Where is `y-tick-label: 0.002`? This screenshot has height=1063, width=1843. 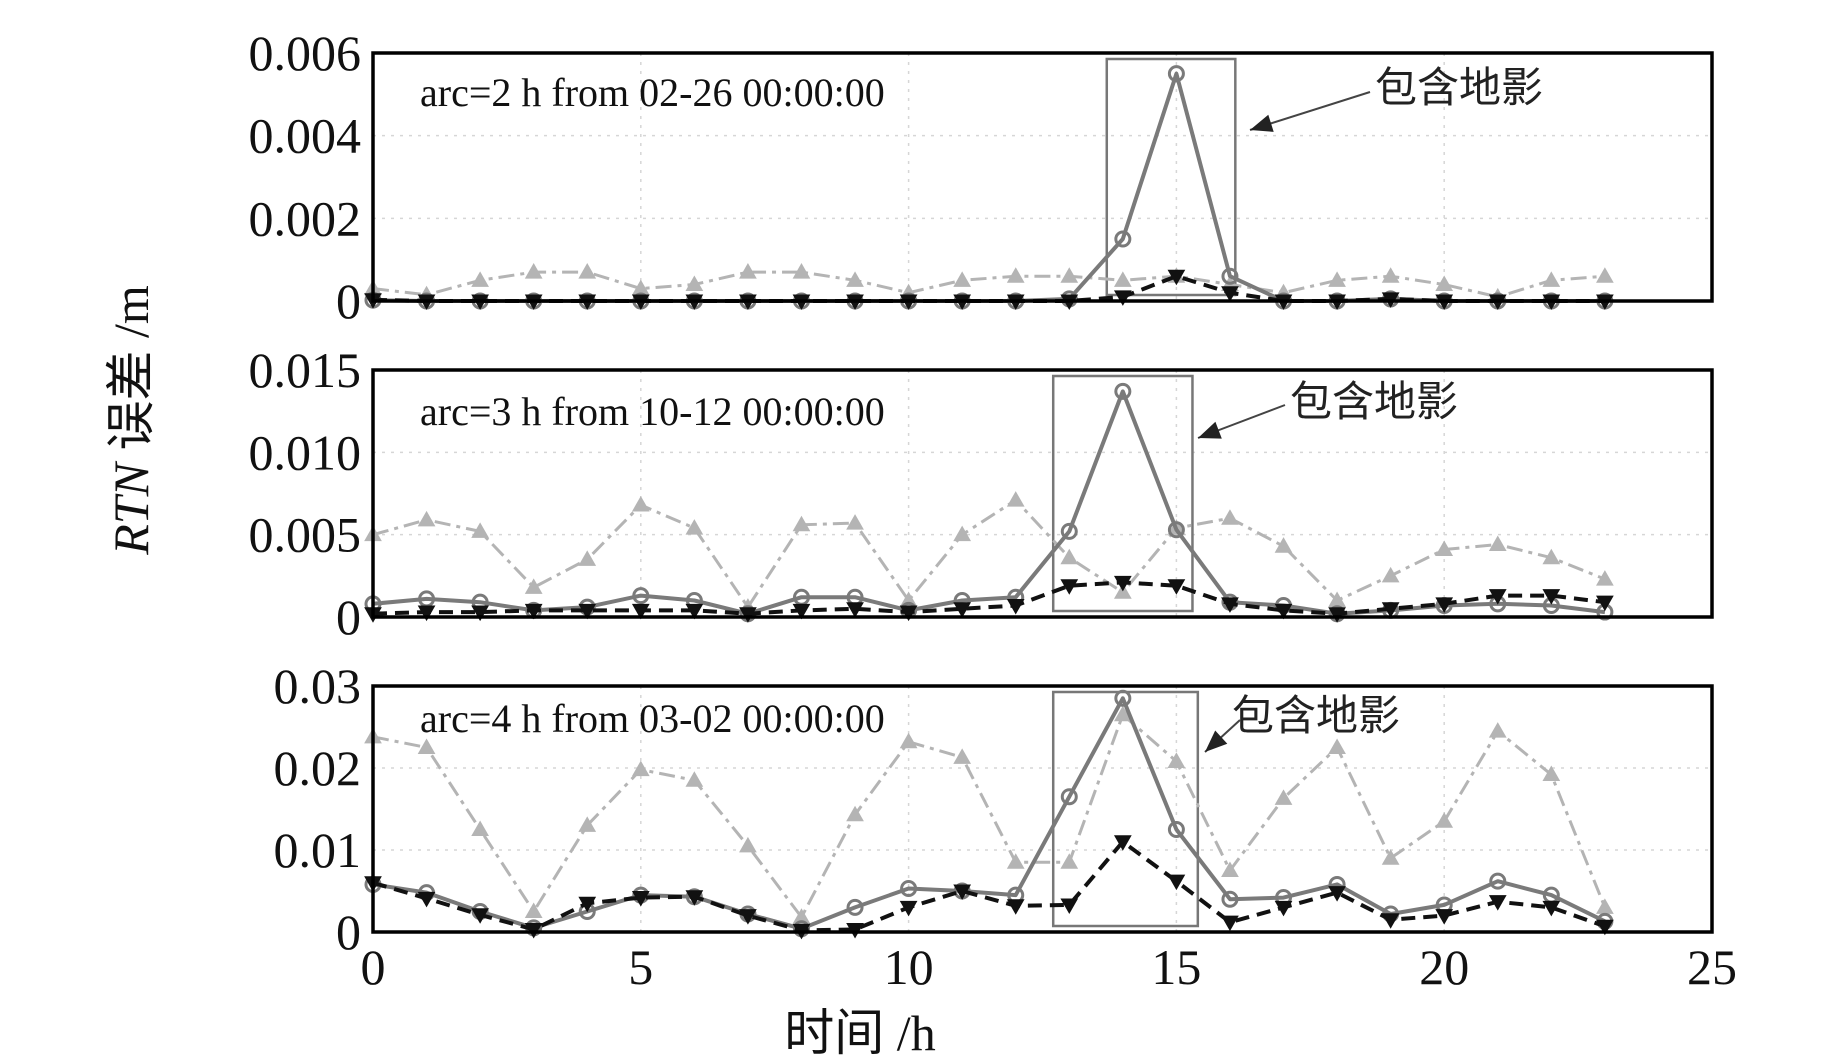 y-tick-label: 0.002 is located at coordinates (305, 218).